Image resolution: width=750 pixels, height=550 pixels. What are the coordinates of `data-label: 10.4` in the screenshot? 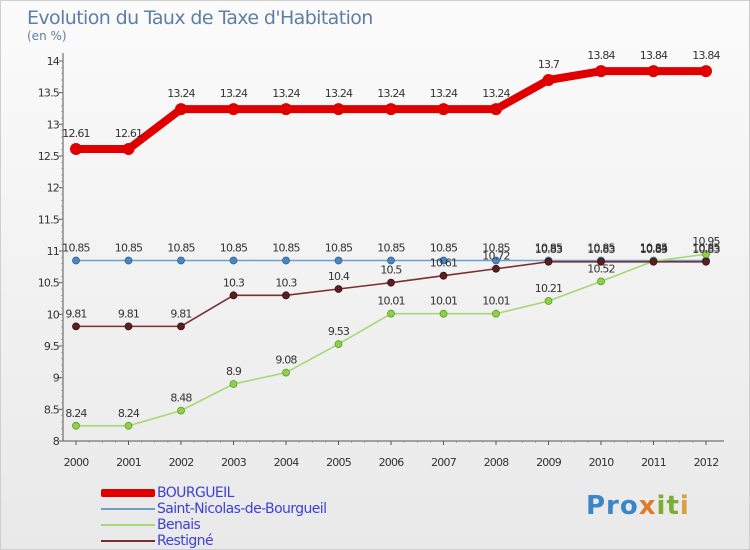 It's located at (339, 276).